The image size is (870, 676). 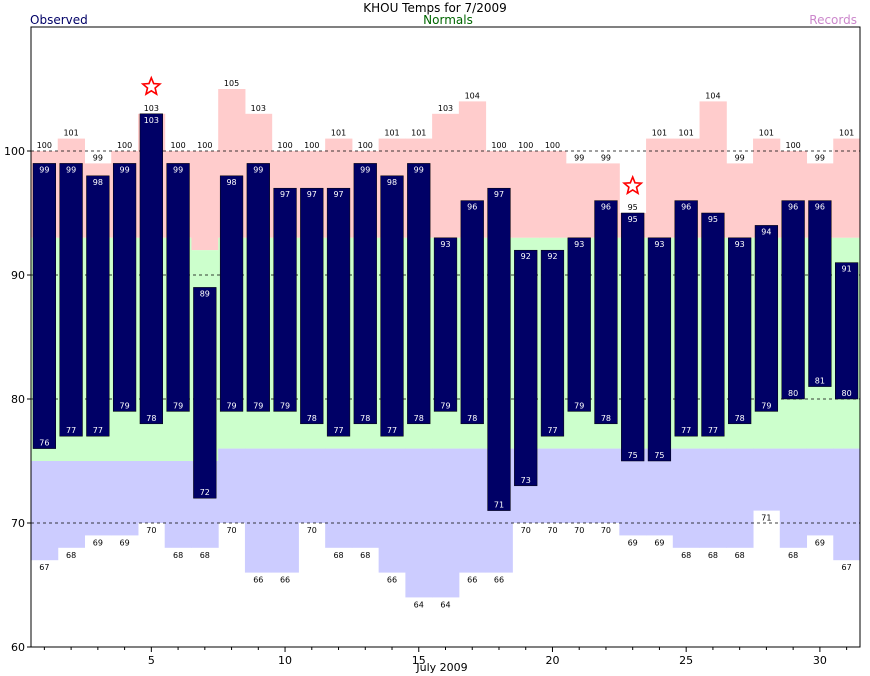 I want to click on observed-low-label: 75, so click(x=633, y=455).